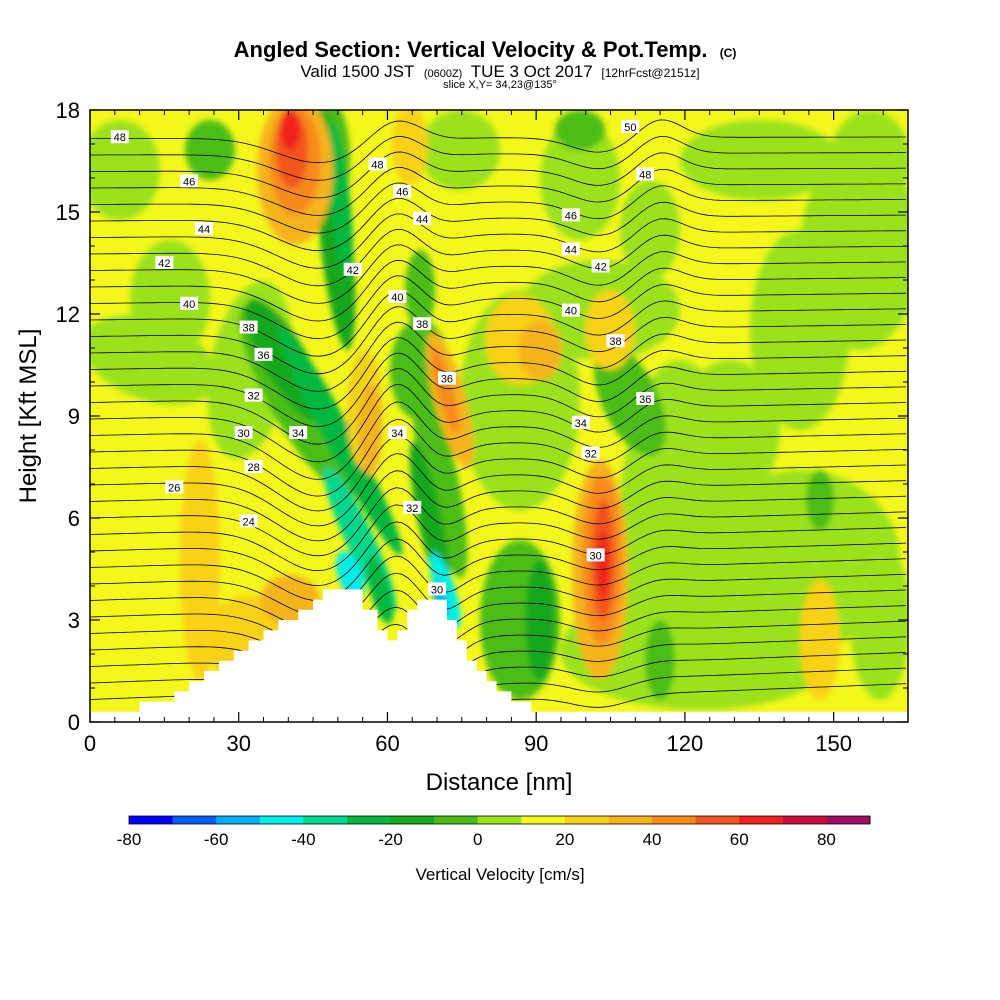 This screenshot has width=1000, height=1000. I want to click on x-tick-label: 60, so click(387, 743).